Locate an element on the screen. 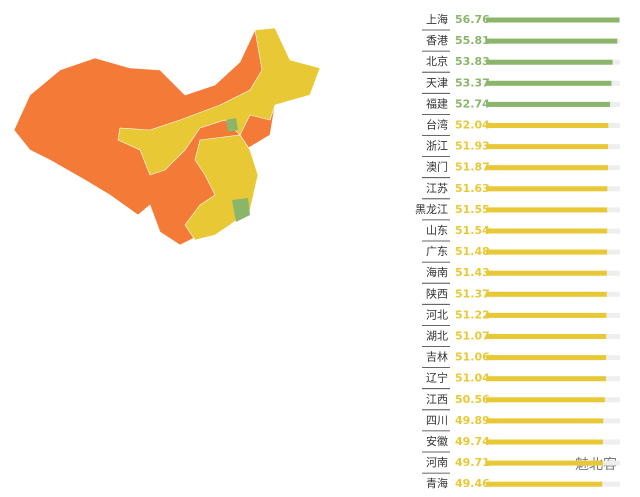 The width and height of the screenshot is (640, 497). category-label: 青海 is located at coordinates (437, 483).